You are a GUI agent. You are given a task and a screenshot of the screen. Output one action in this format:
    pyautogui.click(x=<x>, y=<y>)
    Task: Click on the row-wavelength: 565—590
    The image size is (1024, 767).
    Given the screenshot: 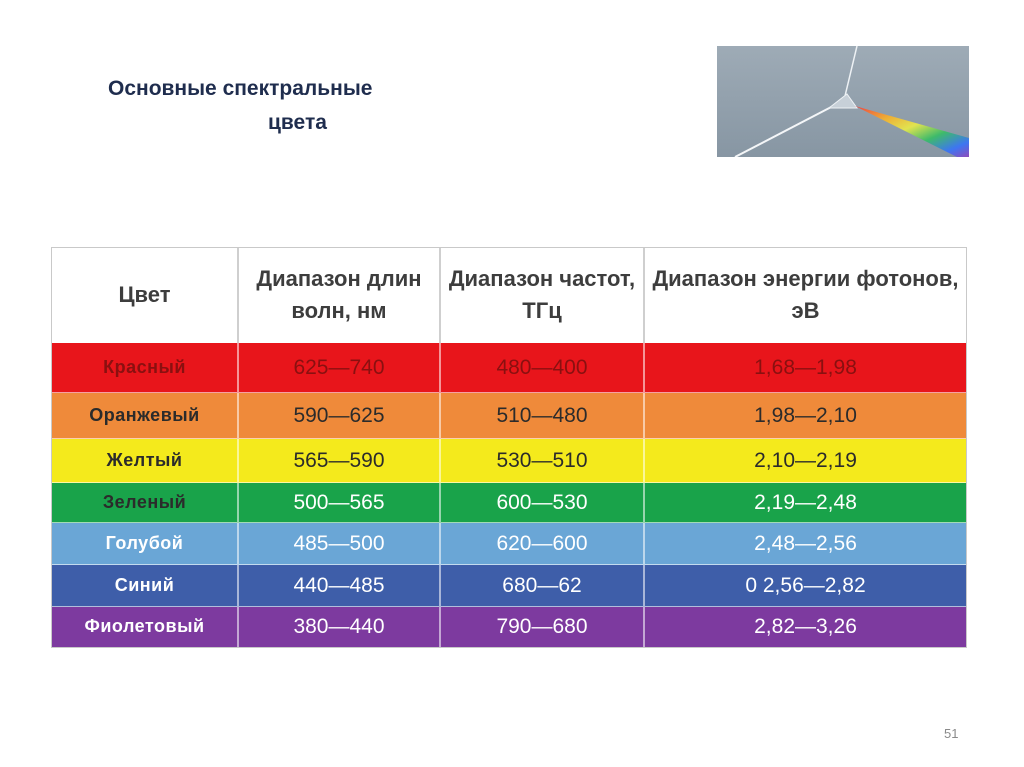 What is the action you would take?
    pyautogui.click(x=339, y=460)
    